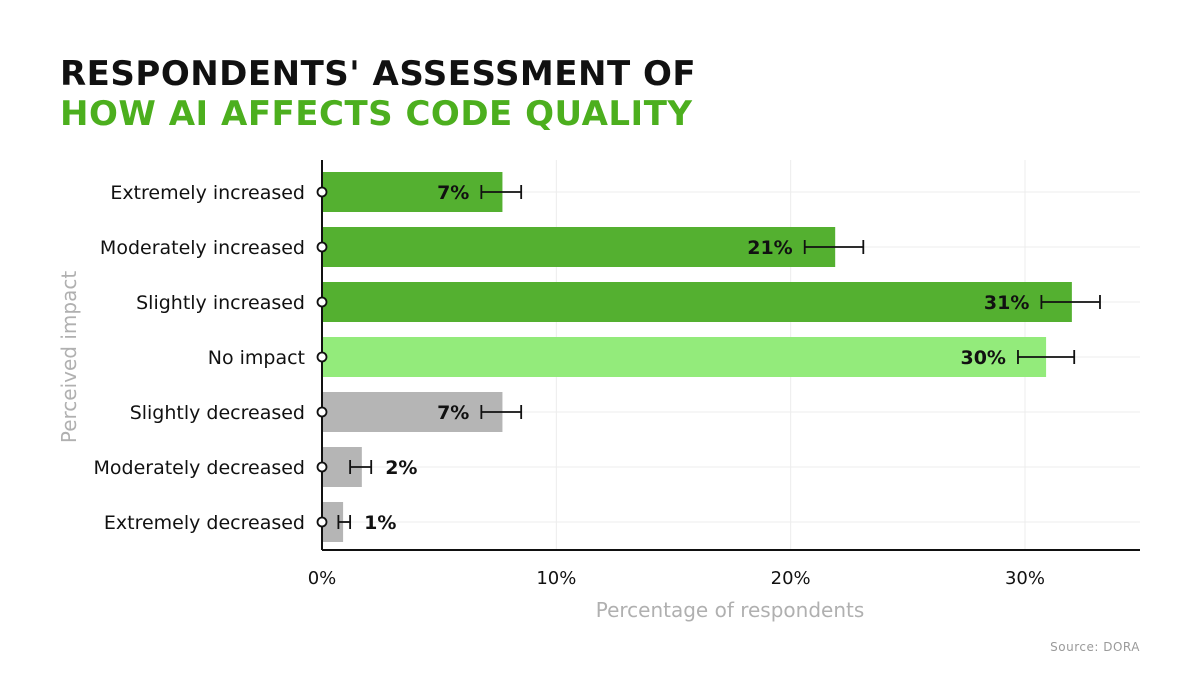  Describe the element at coordinates (401, 468) in the screenshot. I see `value-label-moderately-decreased: 2%` at that location.